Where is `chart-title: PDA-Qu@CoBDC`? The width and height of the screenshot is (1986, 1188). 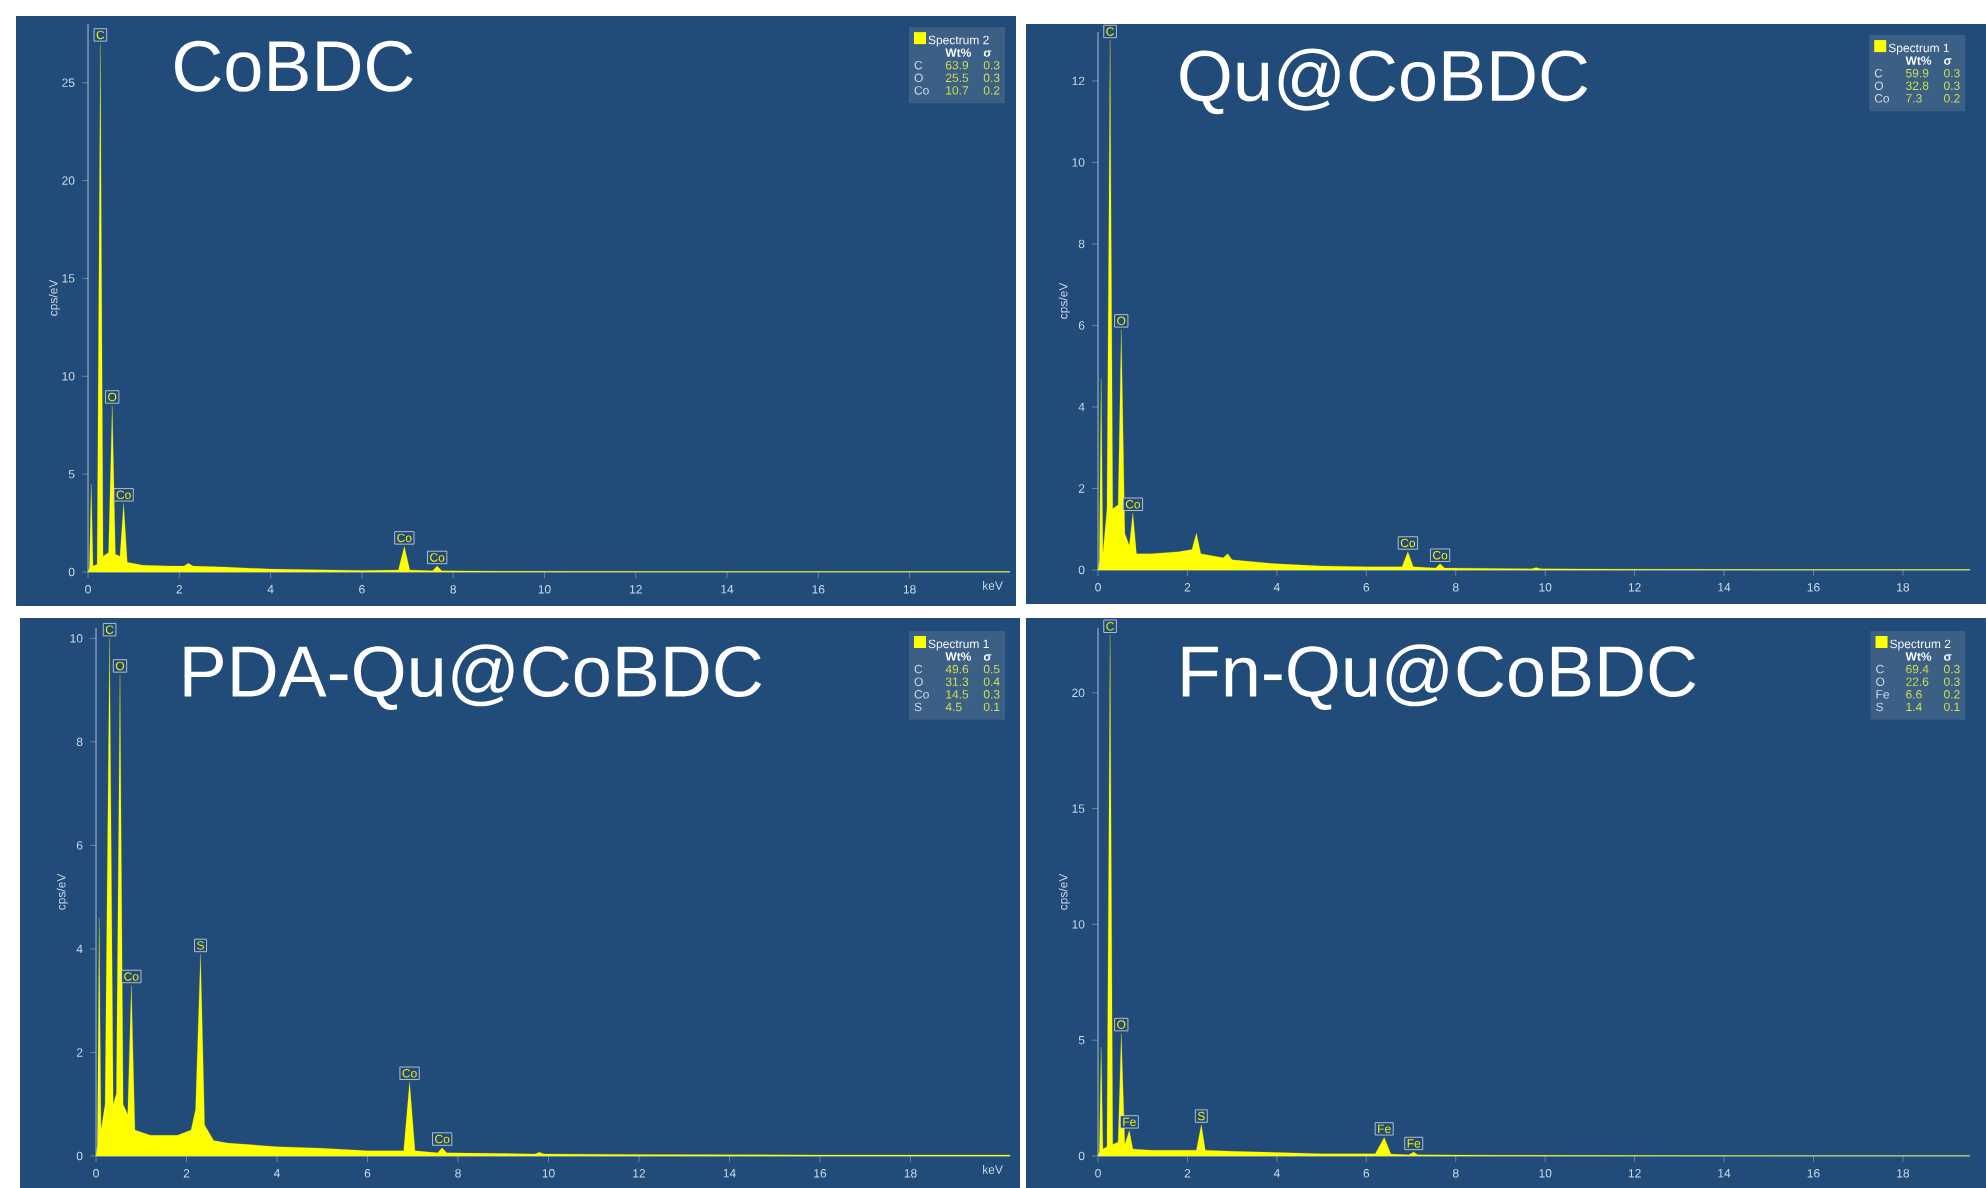 chart-title: PDA-Qu@CoBDC is located at coordinates (473, 677).